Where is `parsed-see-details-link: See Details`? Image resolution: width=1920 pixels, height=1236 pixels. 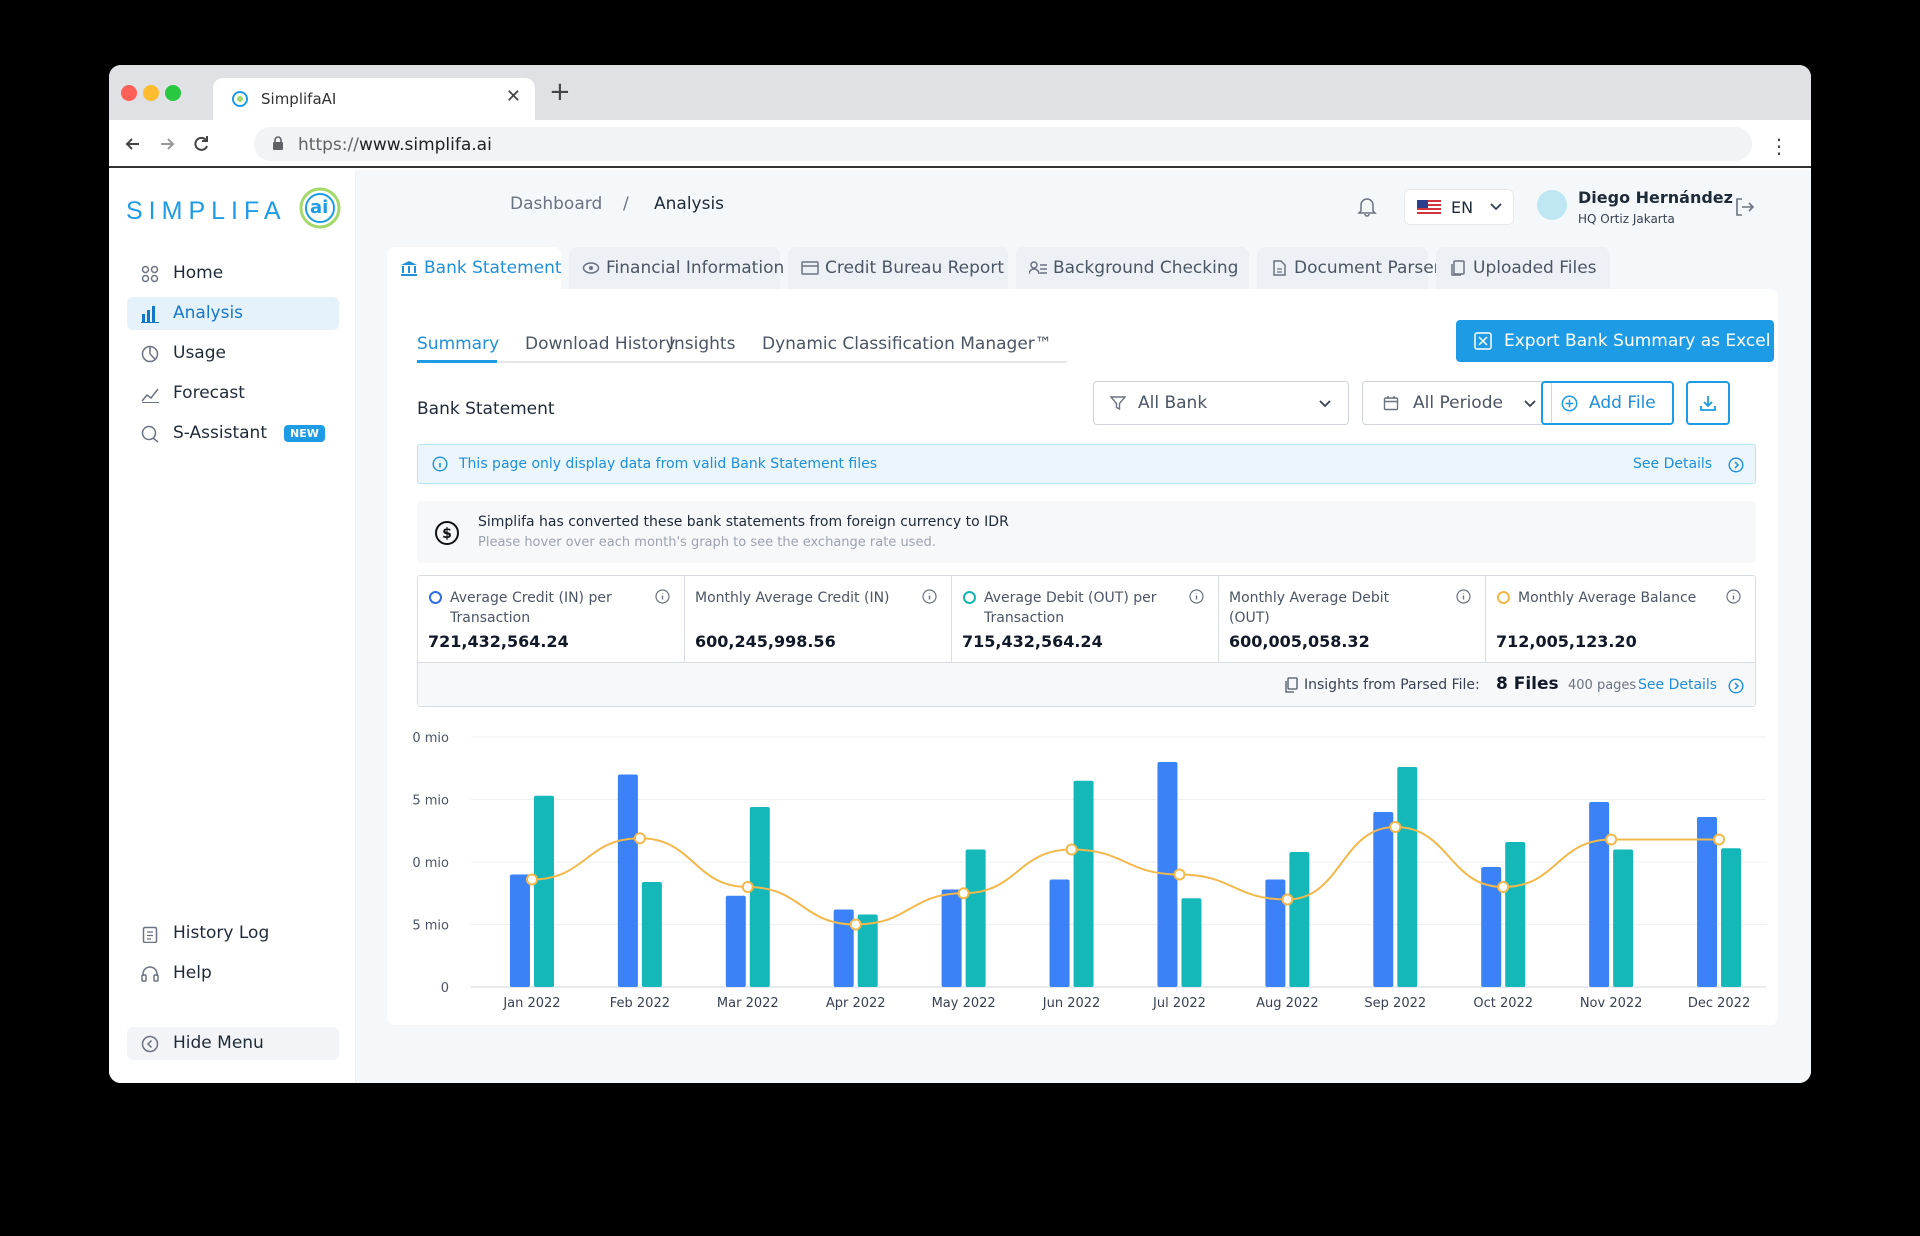 parsed-see-details-link: See Details is located at coordinates (1678, 685).